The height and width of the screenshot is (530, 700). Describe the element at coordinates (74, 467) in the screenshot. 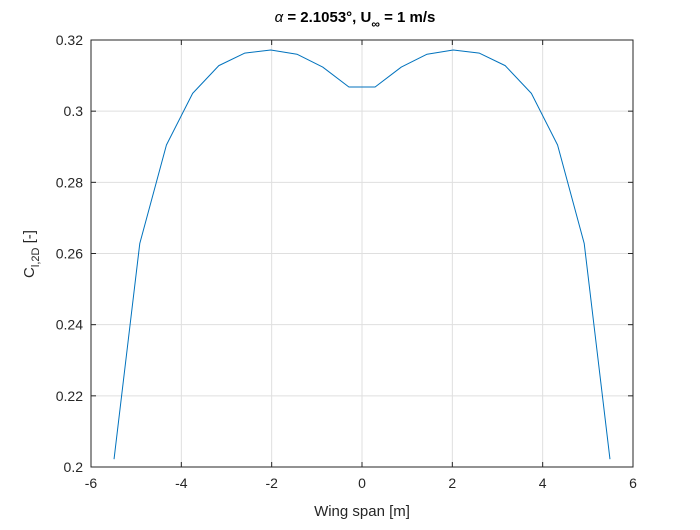

I see `y-tick-label: 0.2` at that location.